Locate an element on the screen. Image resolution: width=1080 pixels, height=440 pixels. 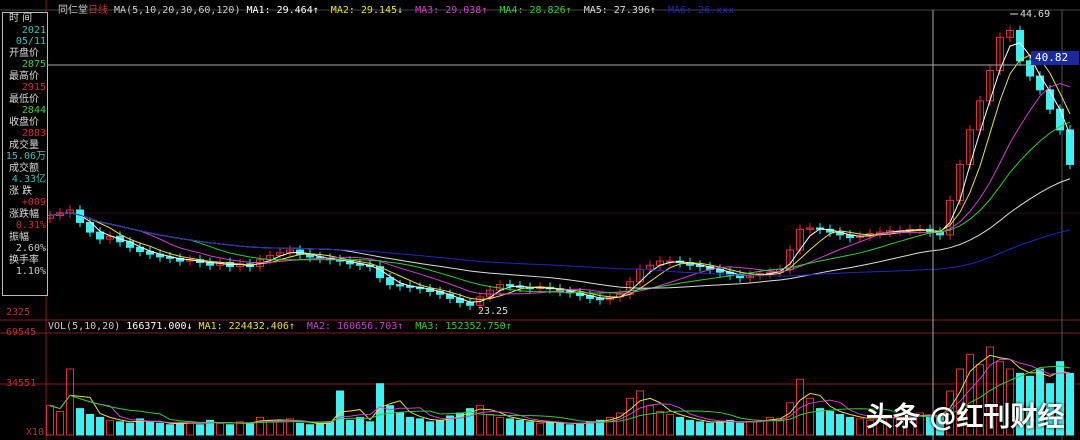
vol-axis-mid: 34551 is located at coordinates (21, 383).